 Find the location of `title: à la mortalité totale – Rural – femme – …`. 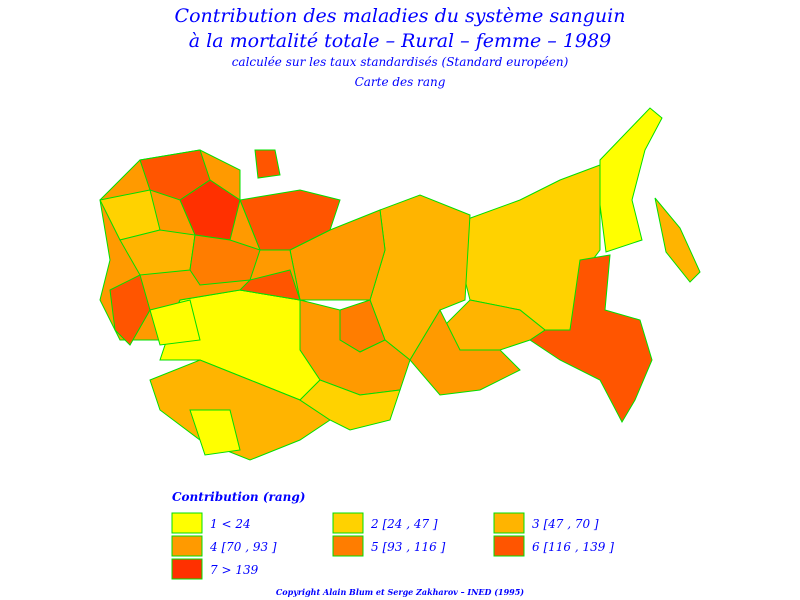

title: à la mortalité totale – Rural – femme – … is located at coordinates (400, 41).